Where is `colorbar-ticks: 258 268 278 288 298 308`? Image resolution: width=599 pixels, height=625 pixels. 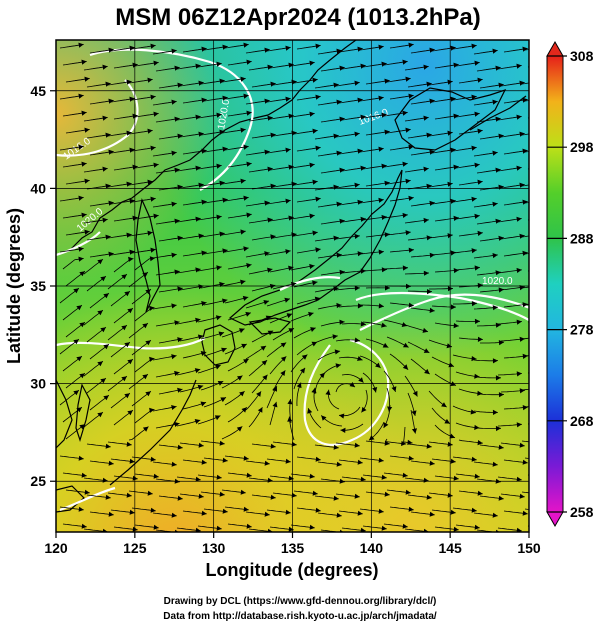
colorbar-ticks: 258 268 278 288 298 308 is located at coordinates (570, 284).